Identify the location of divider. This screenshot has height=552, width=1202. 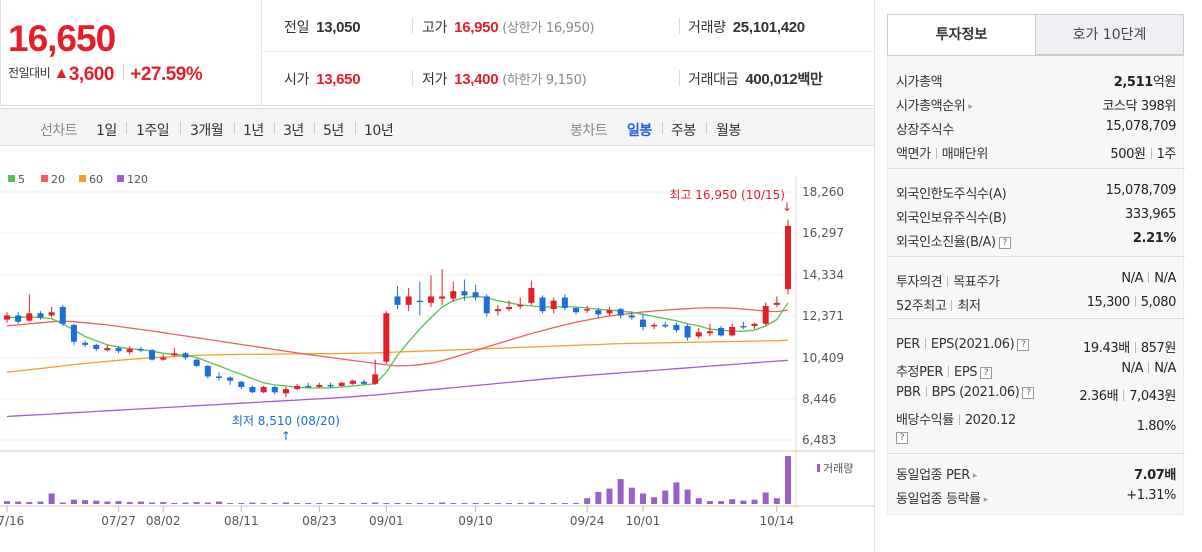
(679, 78).